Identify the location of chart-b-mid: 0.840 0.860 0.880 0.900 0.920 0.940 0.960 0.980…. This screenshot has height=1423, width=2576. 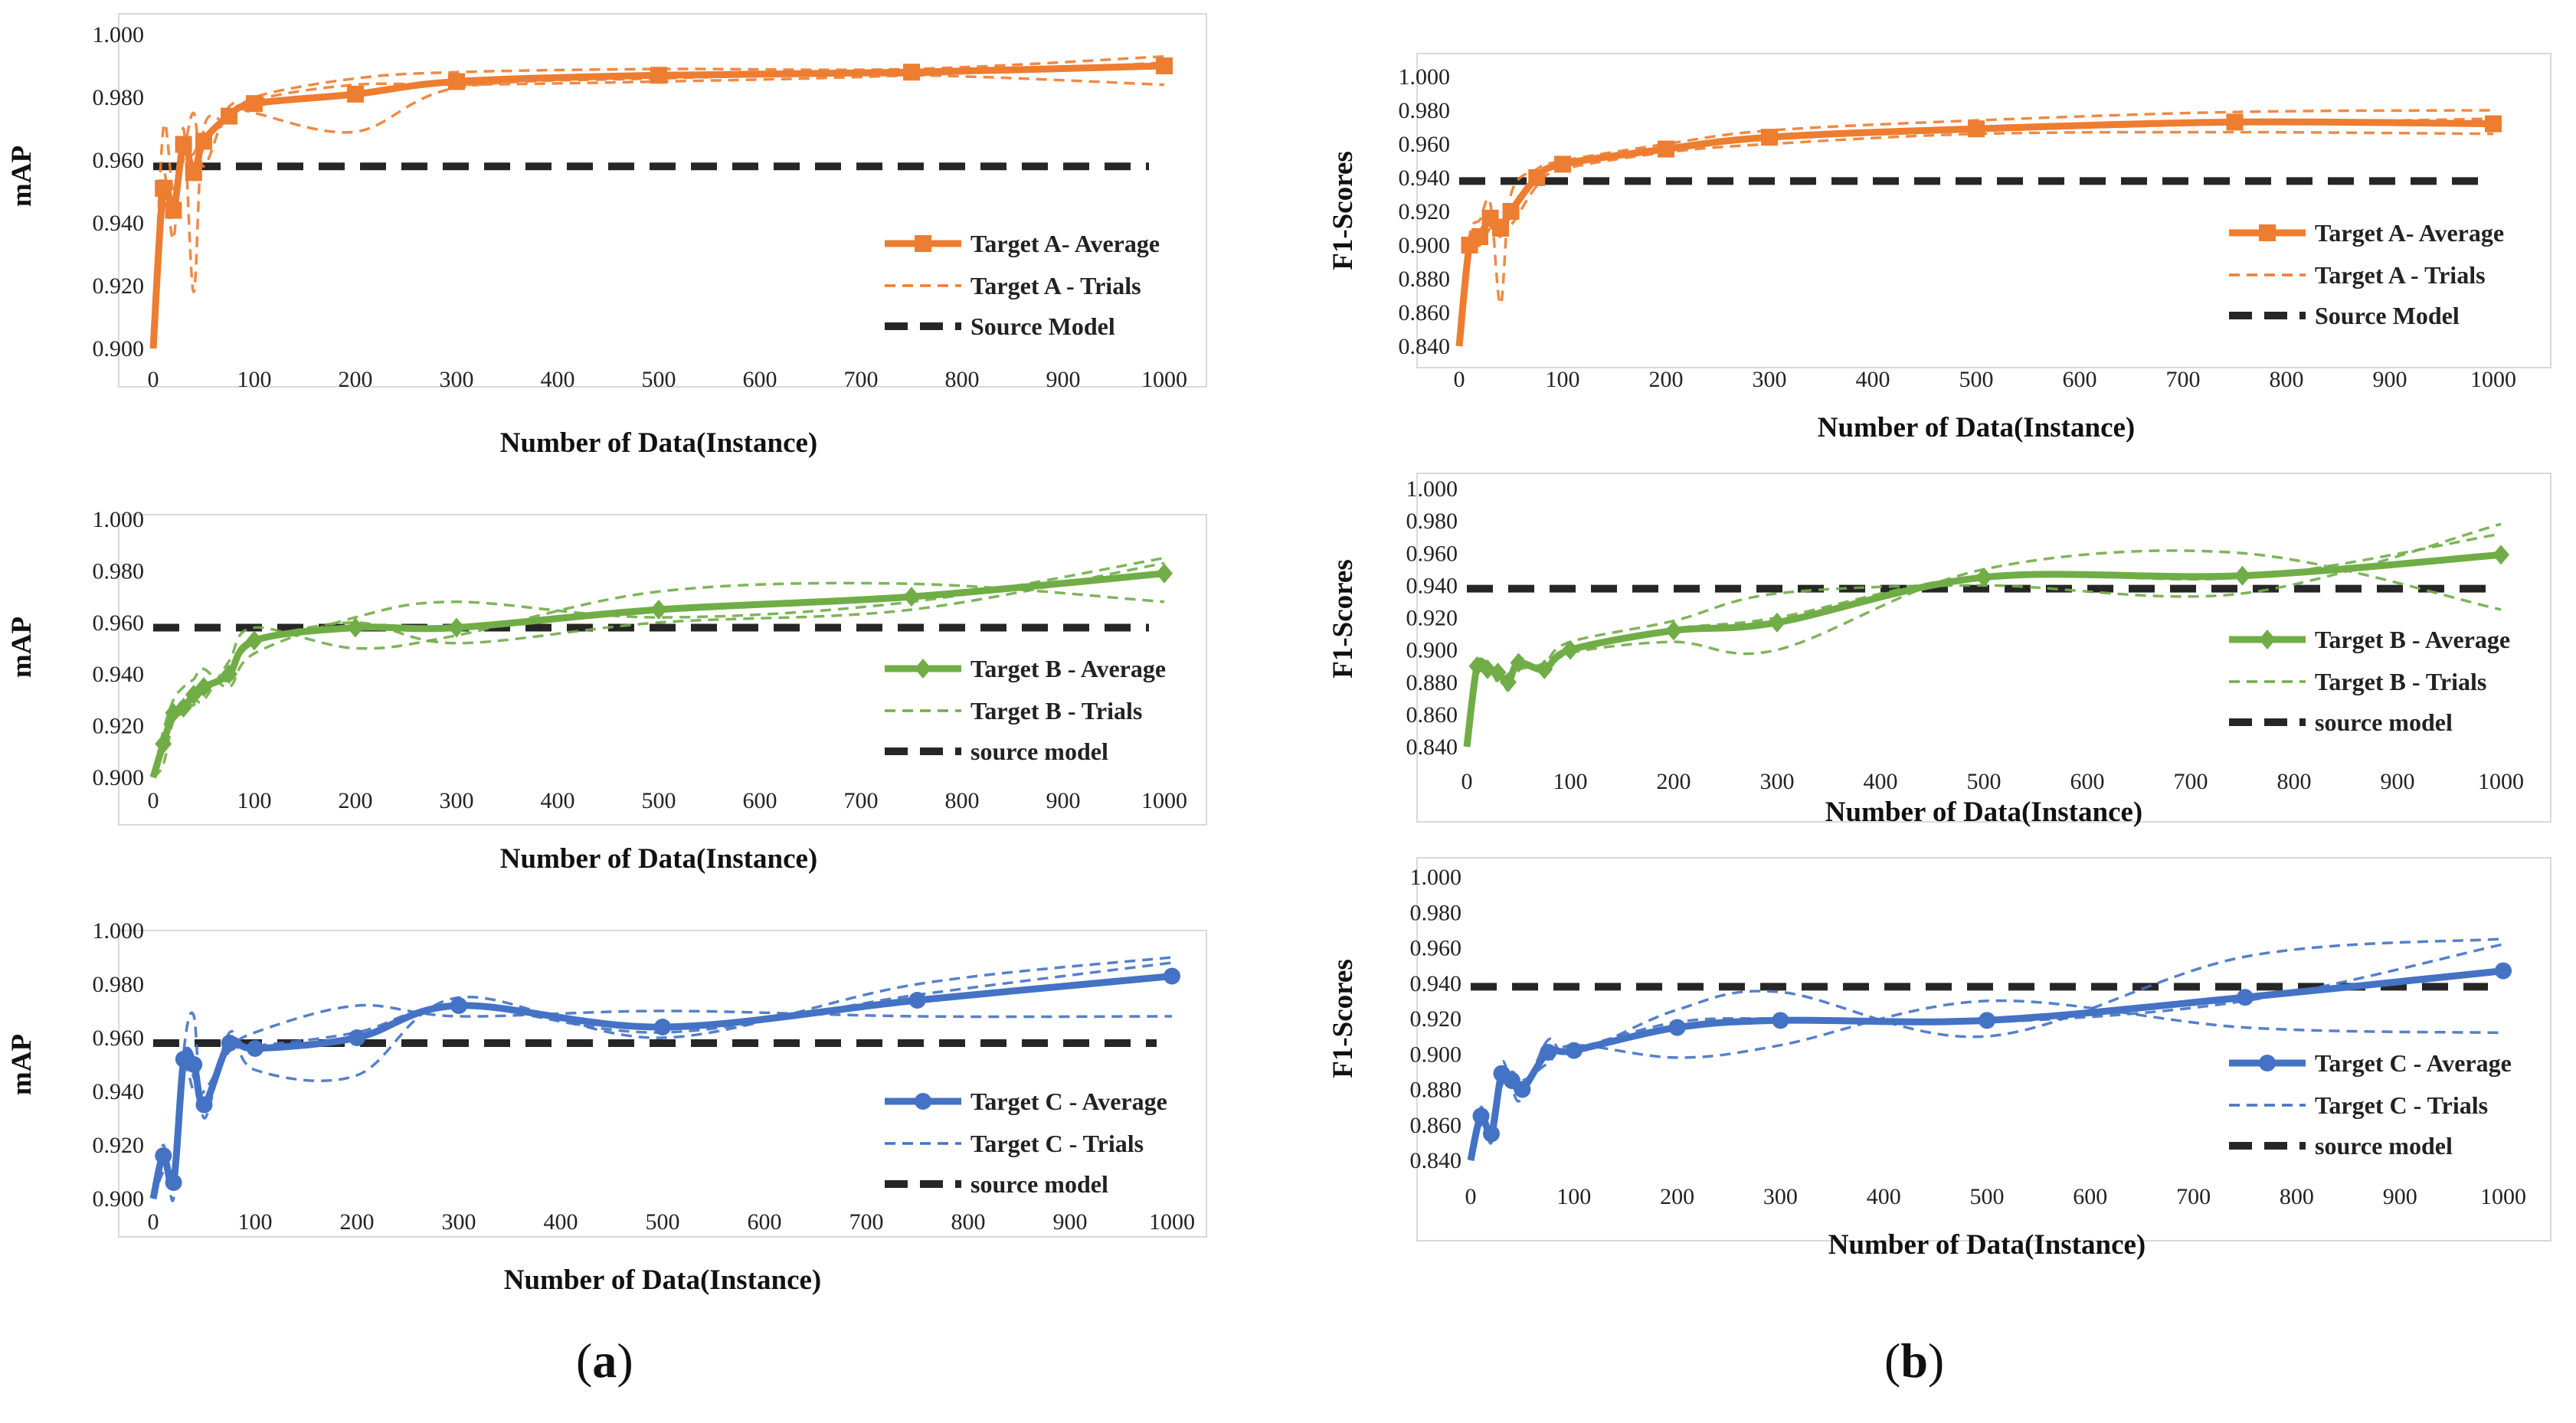
(1939, 651).